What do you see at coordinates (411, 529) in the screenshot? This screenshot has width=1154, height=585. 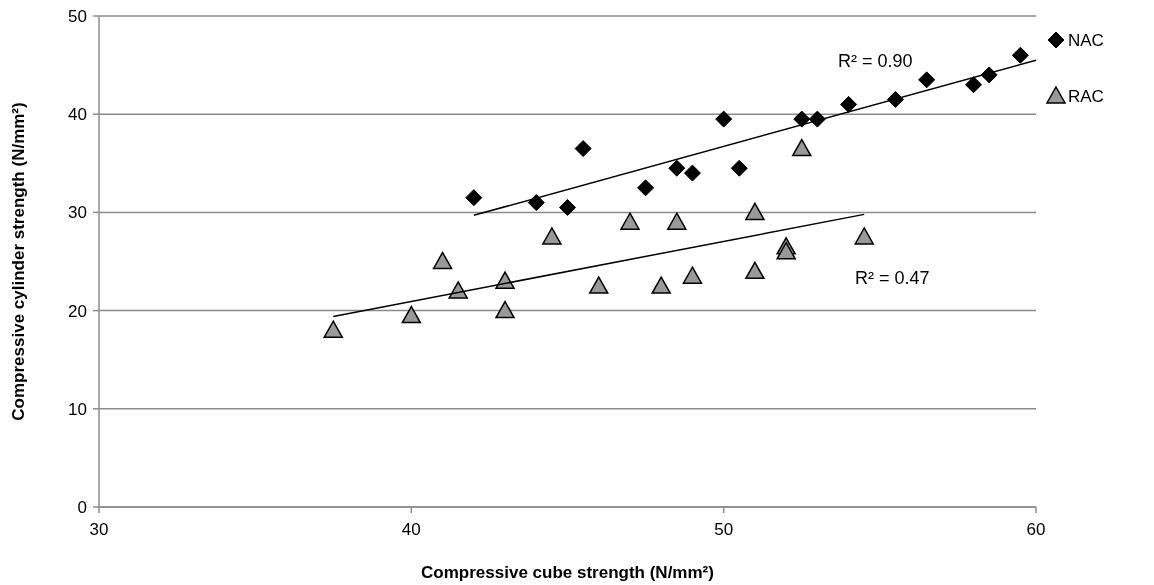 I see `x-tick-label: 40` at bounding box center [411, 529].